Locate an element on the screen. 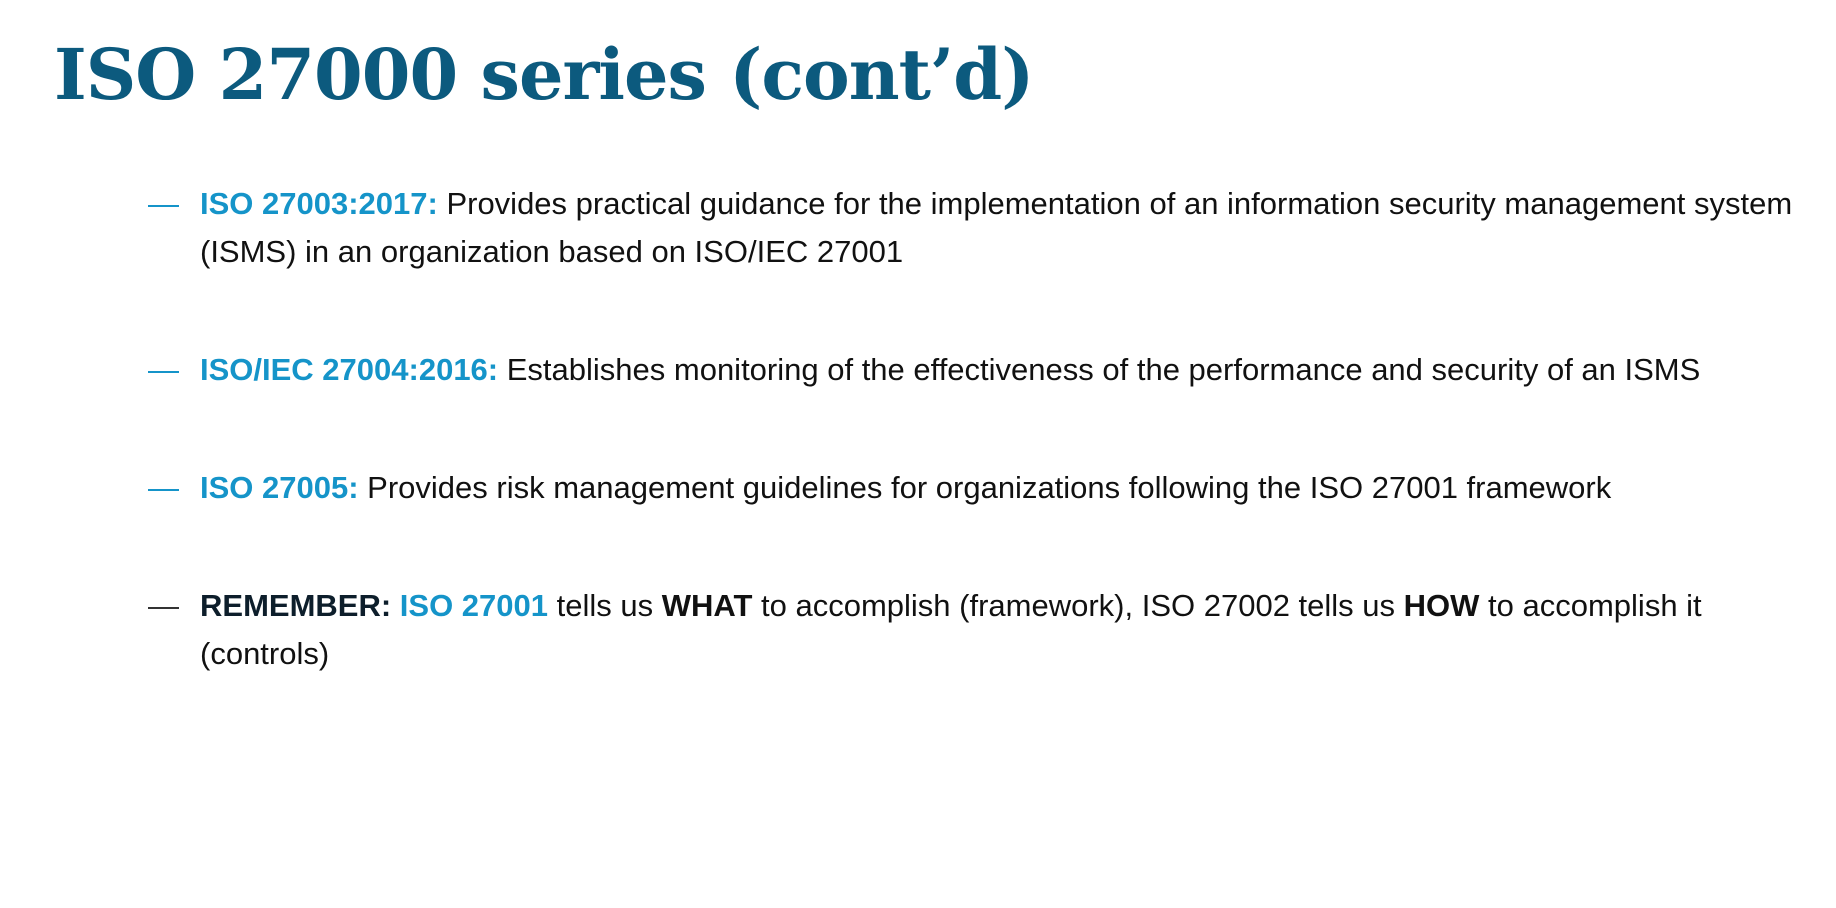  remember-what: WHAT is located at coordinates (707, 605).